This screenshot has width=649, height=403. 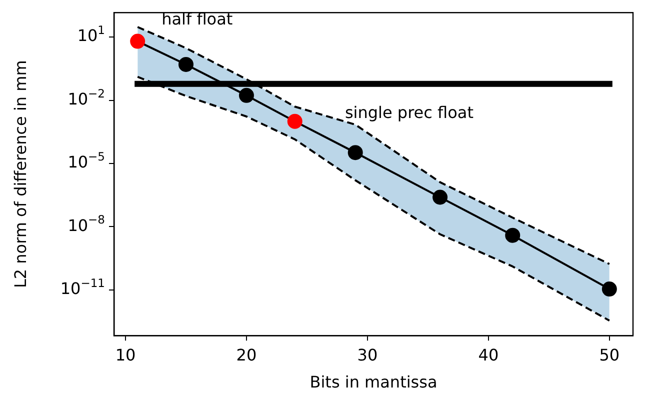 What do you see at coordinates (488, 354) in the screenshot?
I see `x-tick-label: 40` at bounding box center [488, 354].